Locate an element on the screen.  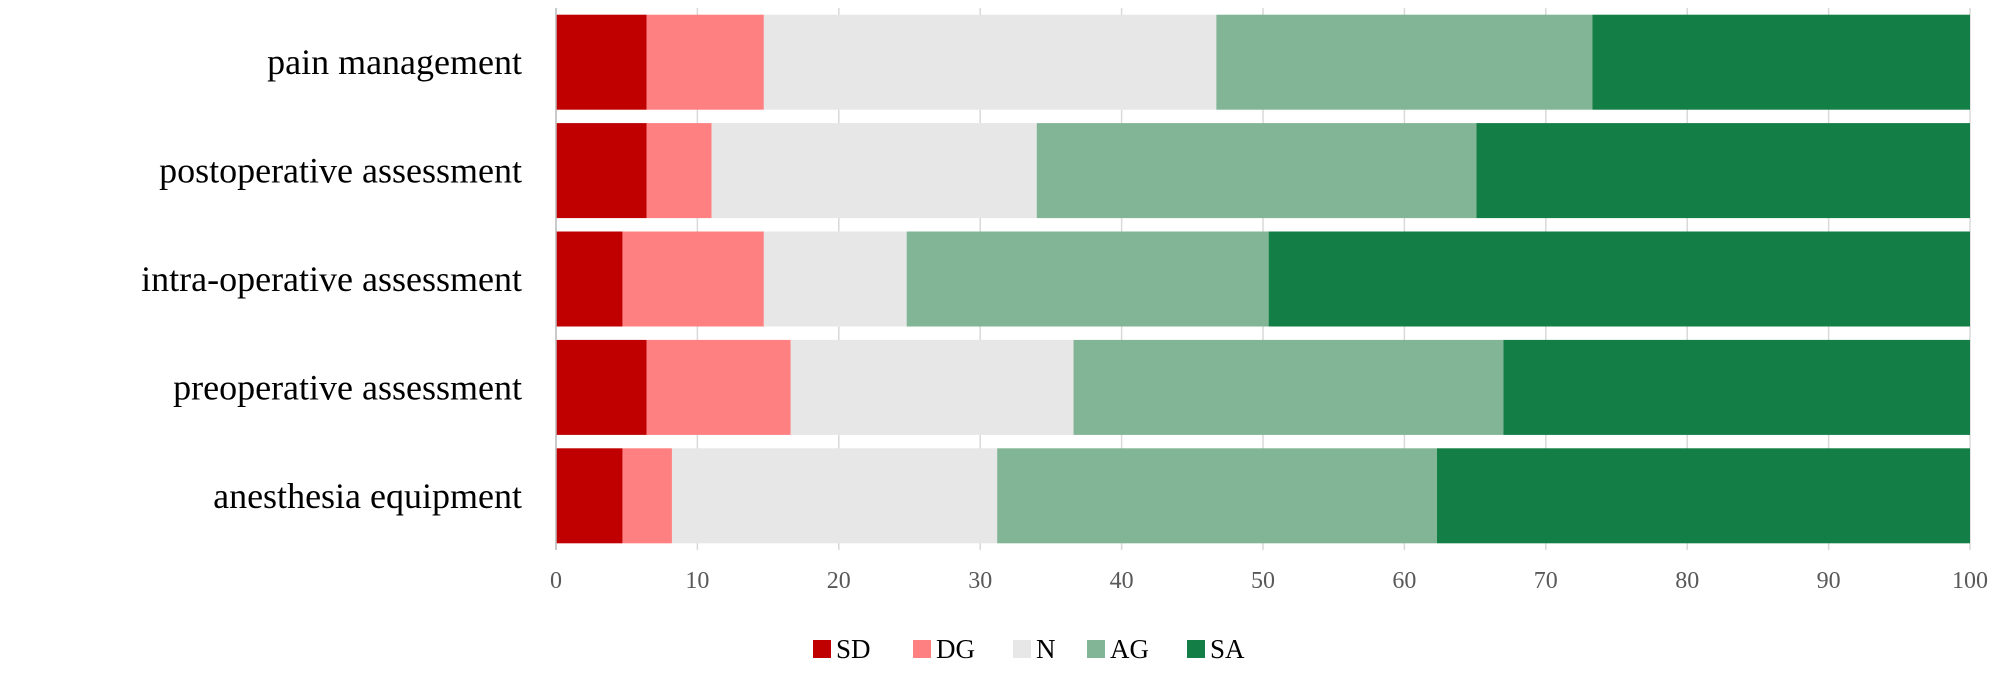
x-tick-label: 20 is located at coordinates (839, 581).